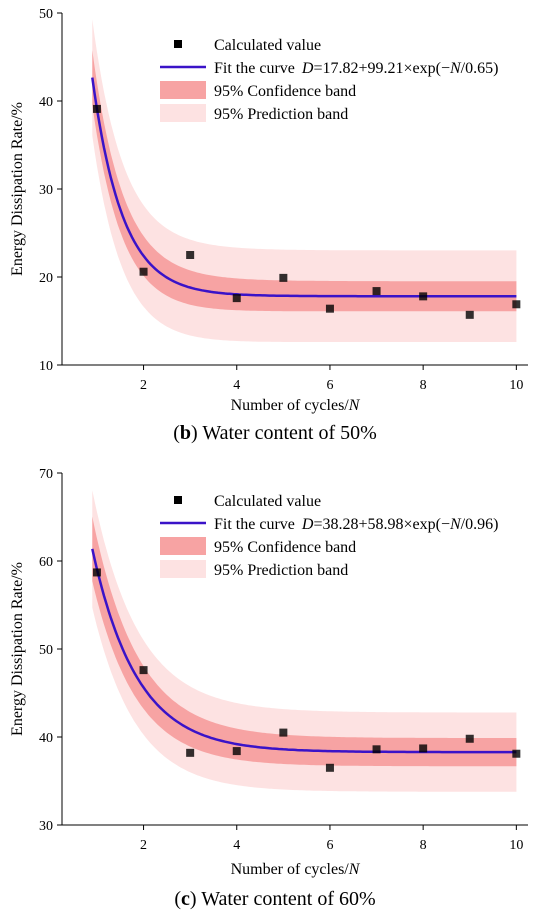 The height and width of the screenshot is (921, 550). I want to click on legend-prediction-label-b: 95% Prediction band, so click(281, 114).